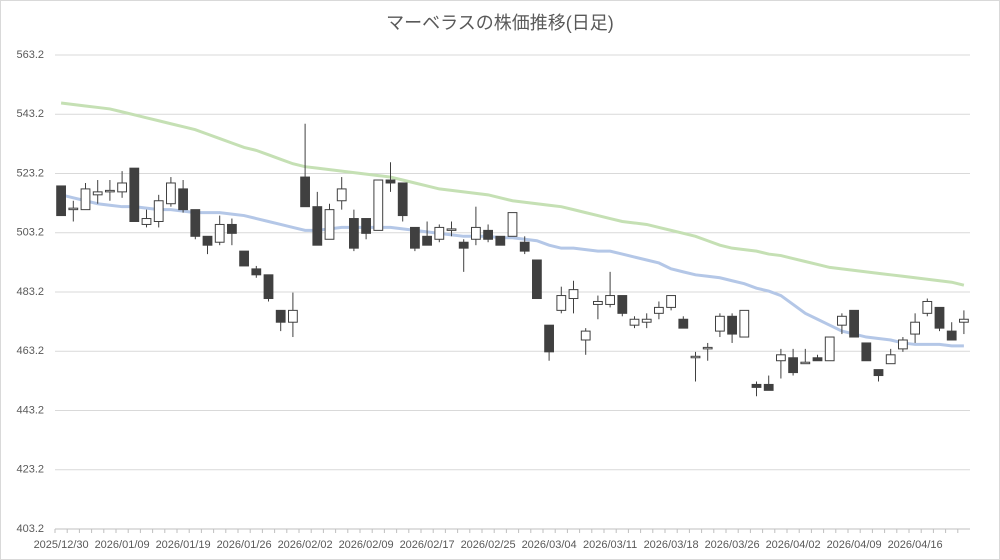  What do you see at coordinates (30, 410) in the screenshot?
I see `y-tick-label: 443.2` at bounding box center [30, 410].